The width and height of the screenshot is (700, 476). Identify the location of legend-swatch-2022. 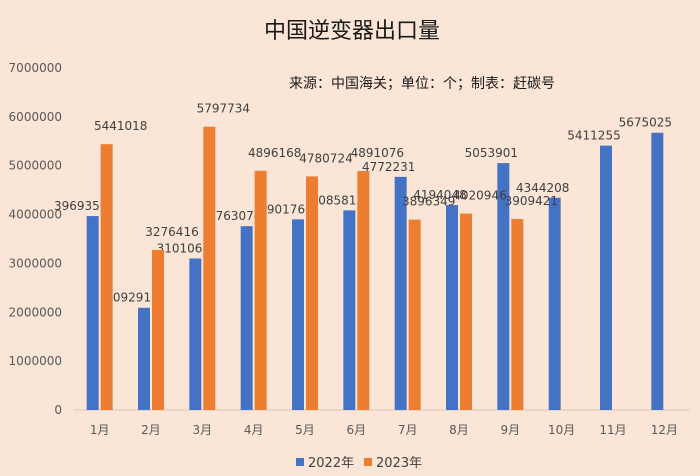
(300, 462).